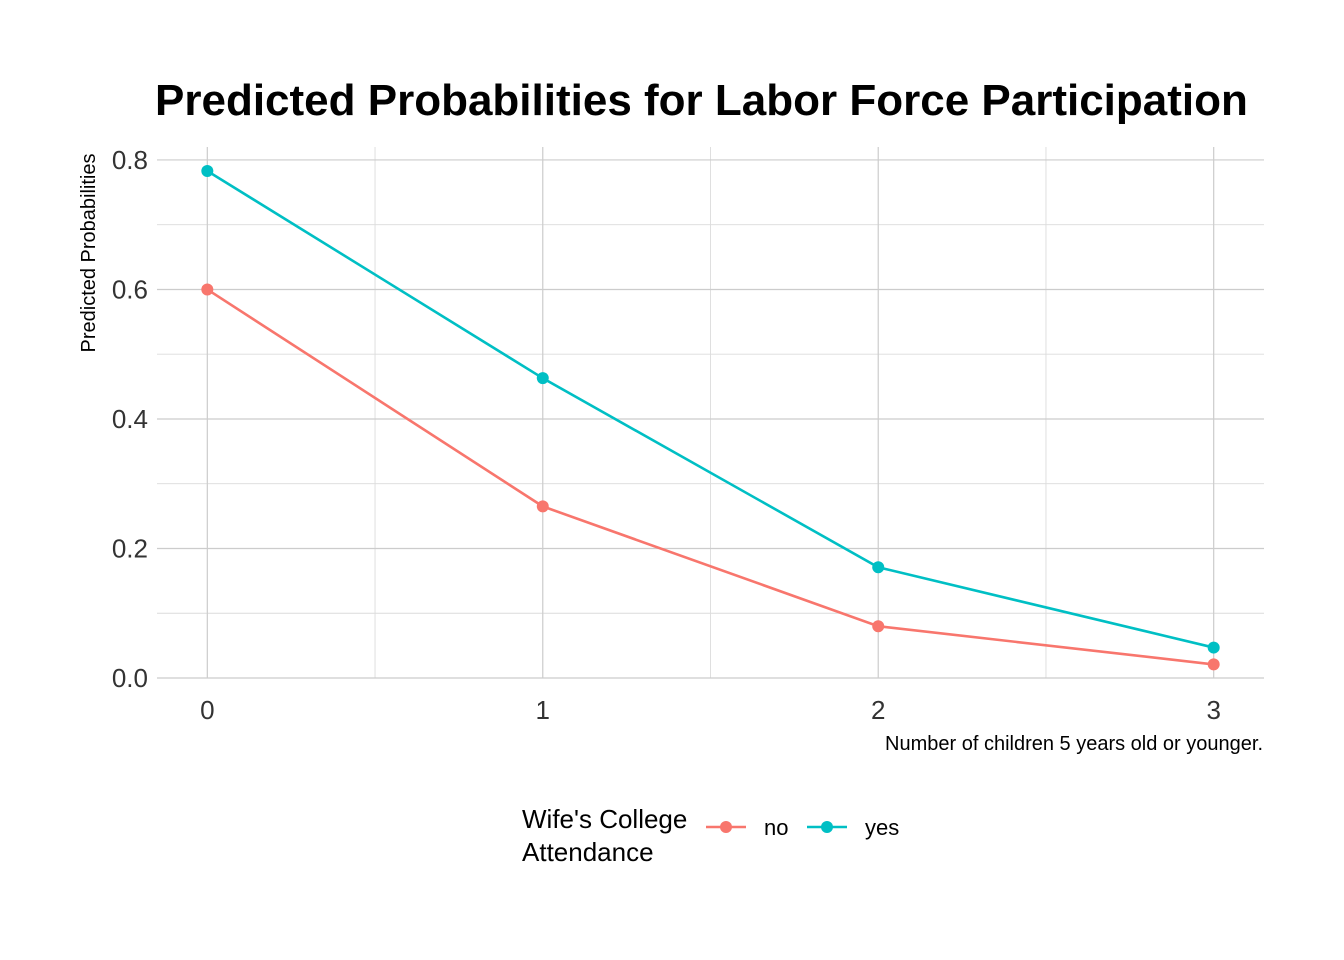  I want to click on y-tick-label: 0.2, so click(130, 548).